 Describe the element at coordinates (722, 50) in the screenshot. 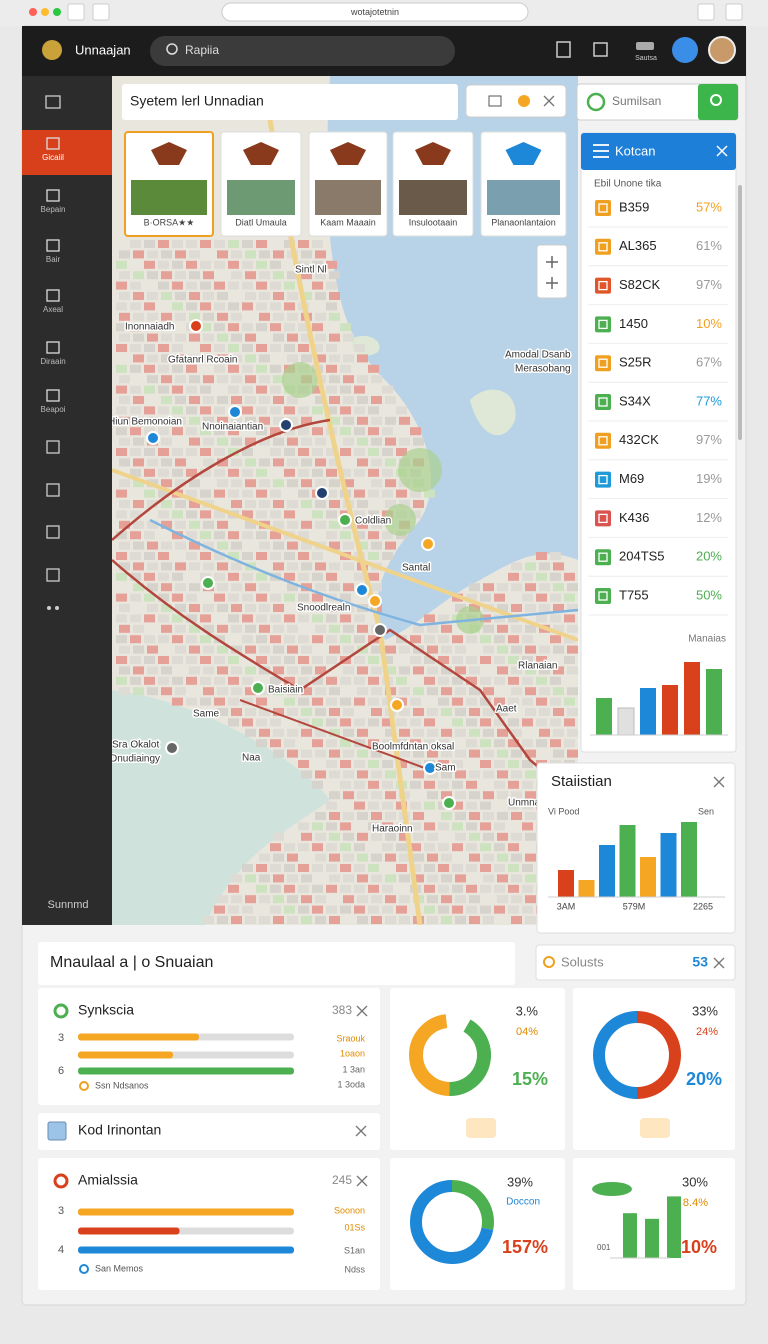

I see `avatar` at that location.